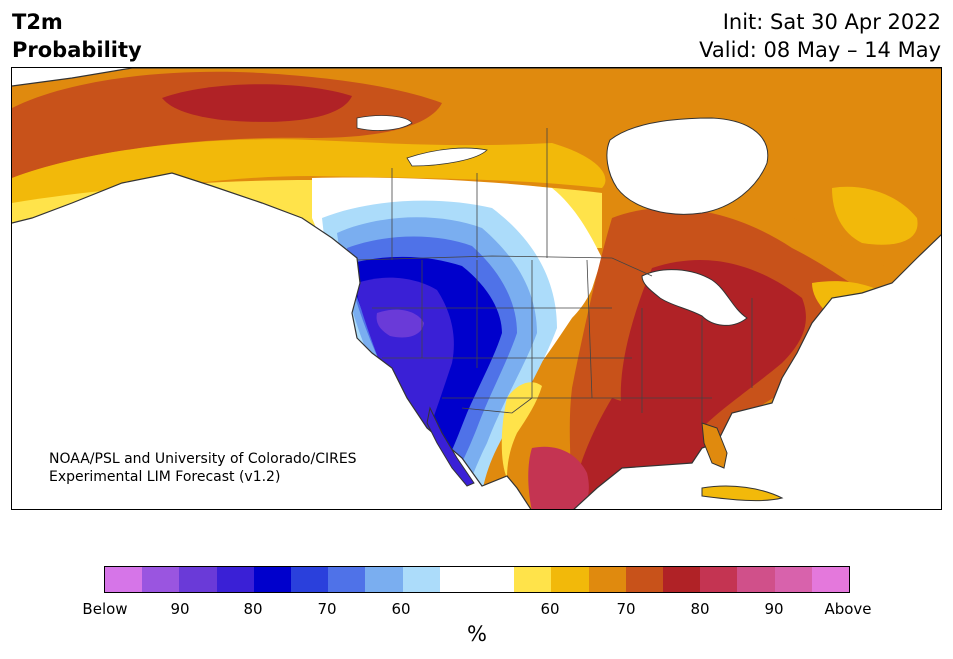 Image resolution: width=953 pixels, height=659 pixels. Describe the element at coordinates (77, 36) in the screenshot. I see `map-title: T2m Probability` at that location.